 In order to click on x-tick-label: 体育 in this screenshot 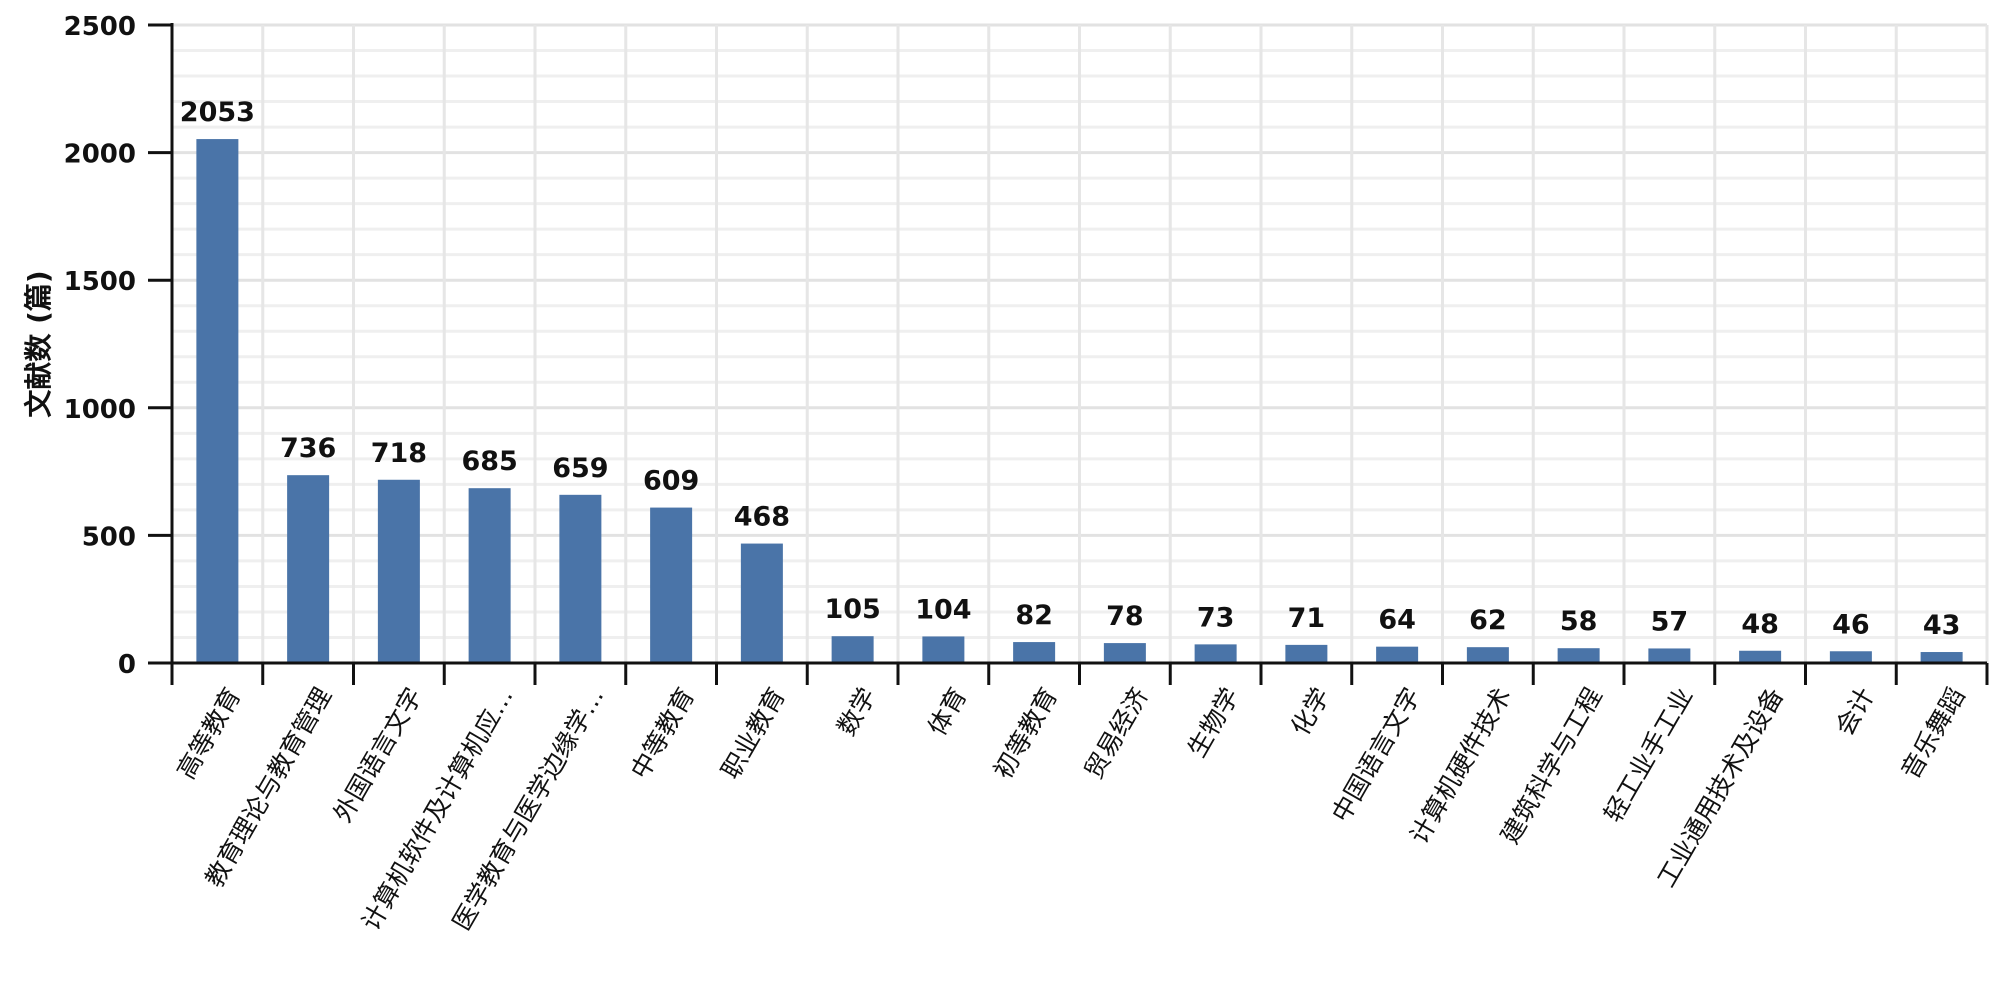, I will do `click(947, 712)`.